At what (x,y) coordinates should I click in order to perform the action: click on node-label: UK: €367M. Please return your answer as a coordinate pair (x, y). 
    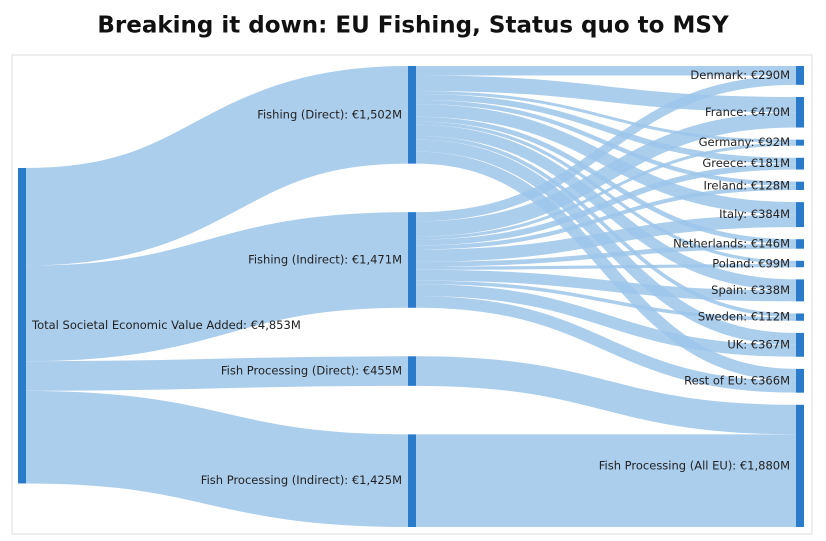
    Looking at the image, I should click on (758, 344).